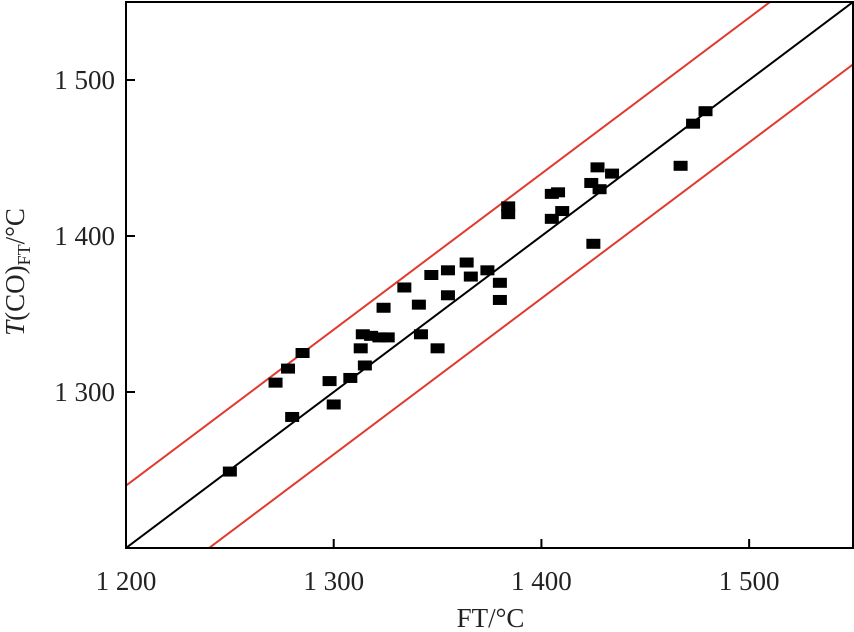 Image resolution: width=854 pixels, height=632 pixels. I want to click on y-label-main: (CO), so click(15, 293).